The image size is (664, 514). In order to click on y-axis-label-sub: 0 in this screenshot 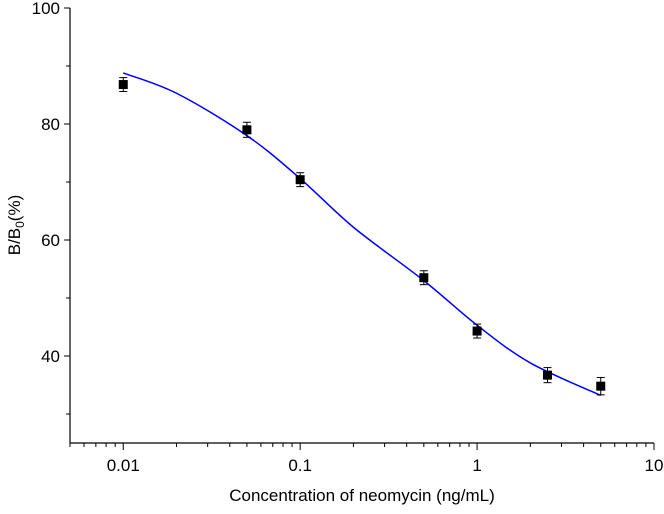, I will do `click(20, 224)`.